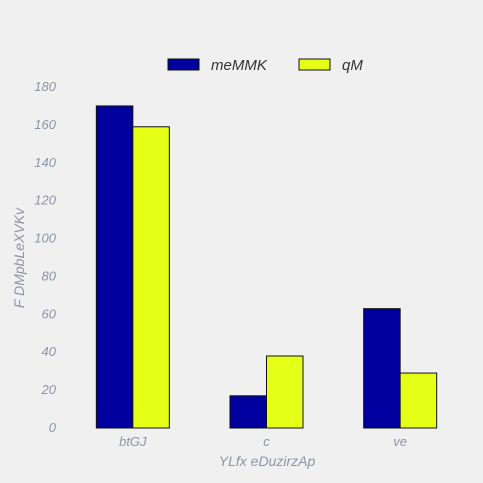  I want to click on legend-swatch-qM, so click(314, 64).